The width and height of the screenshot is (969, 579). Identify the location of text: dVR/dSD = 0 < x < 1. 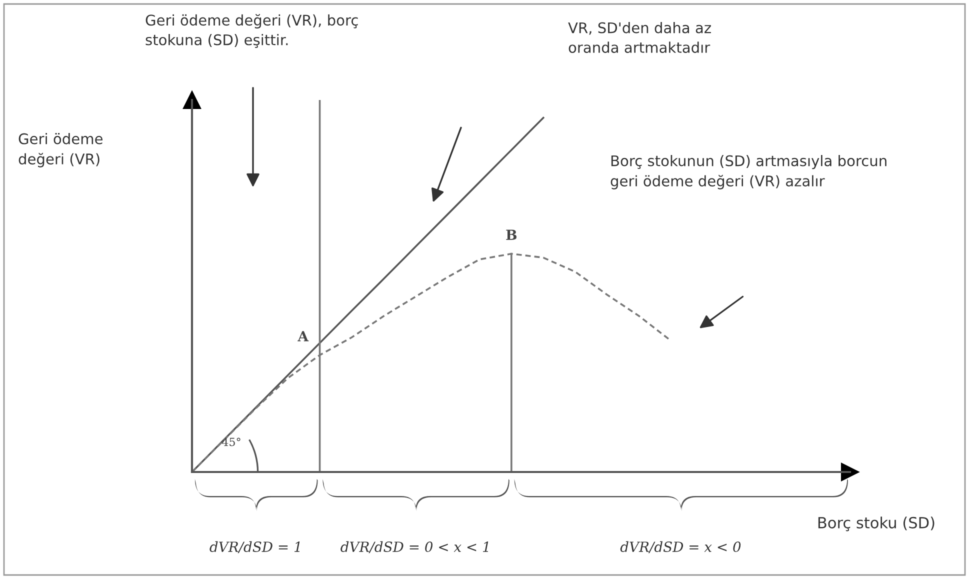
(414, 547).